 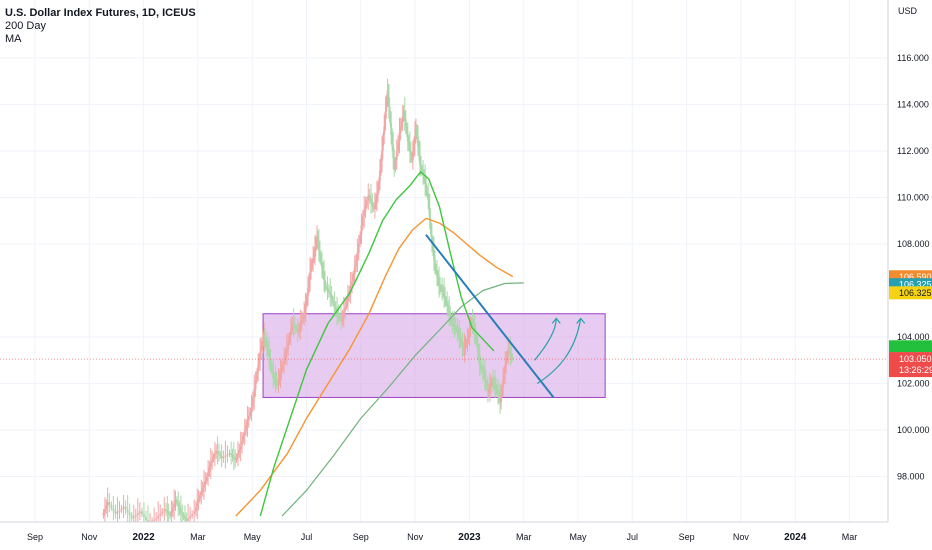 I want to click on price-tick-label: 102.000, so click(x=913, y=384).